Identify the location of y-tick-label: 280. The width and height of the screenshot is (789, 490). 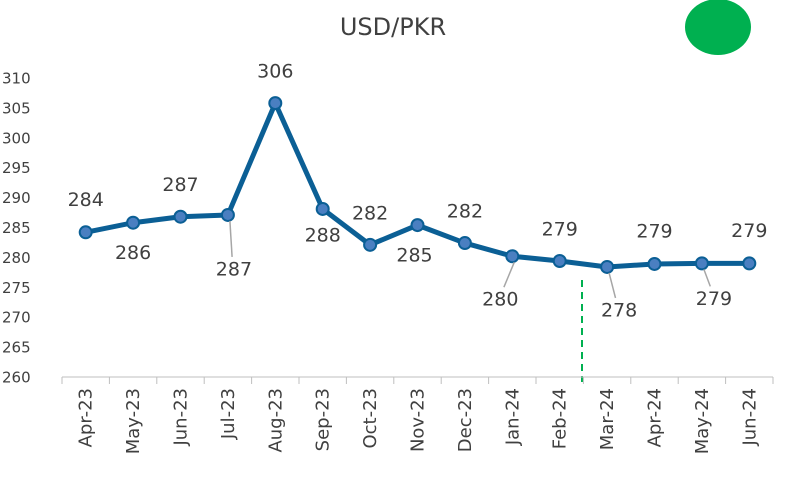
(16, 258).